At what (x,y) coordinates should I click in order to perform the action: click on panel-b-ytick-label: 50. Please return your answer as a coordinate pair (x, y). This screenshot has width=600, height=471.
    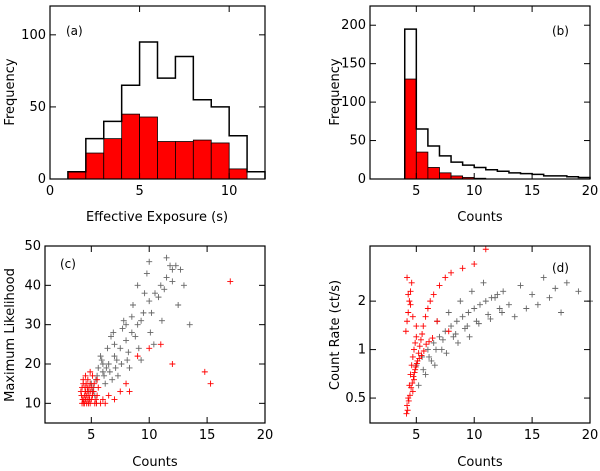
    Looking at the image, I should click on (357, 141).